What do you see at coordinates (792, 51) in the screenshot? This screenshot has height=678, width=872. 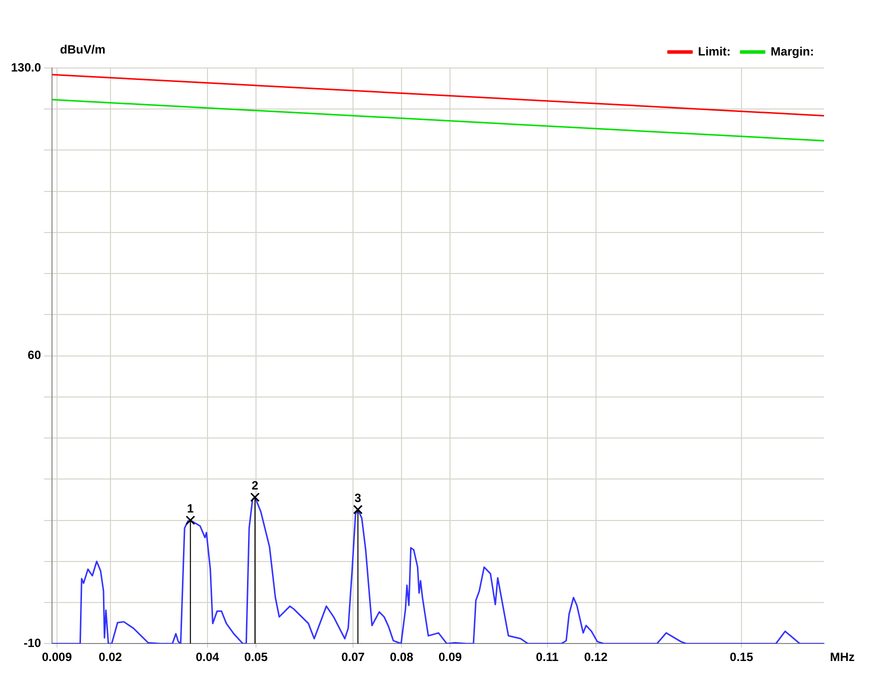 I see `legend-label: Margin:` at bounding box center [792, 51].